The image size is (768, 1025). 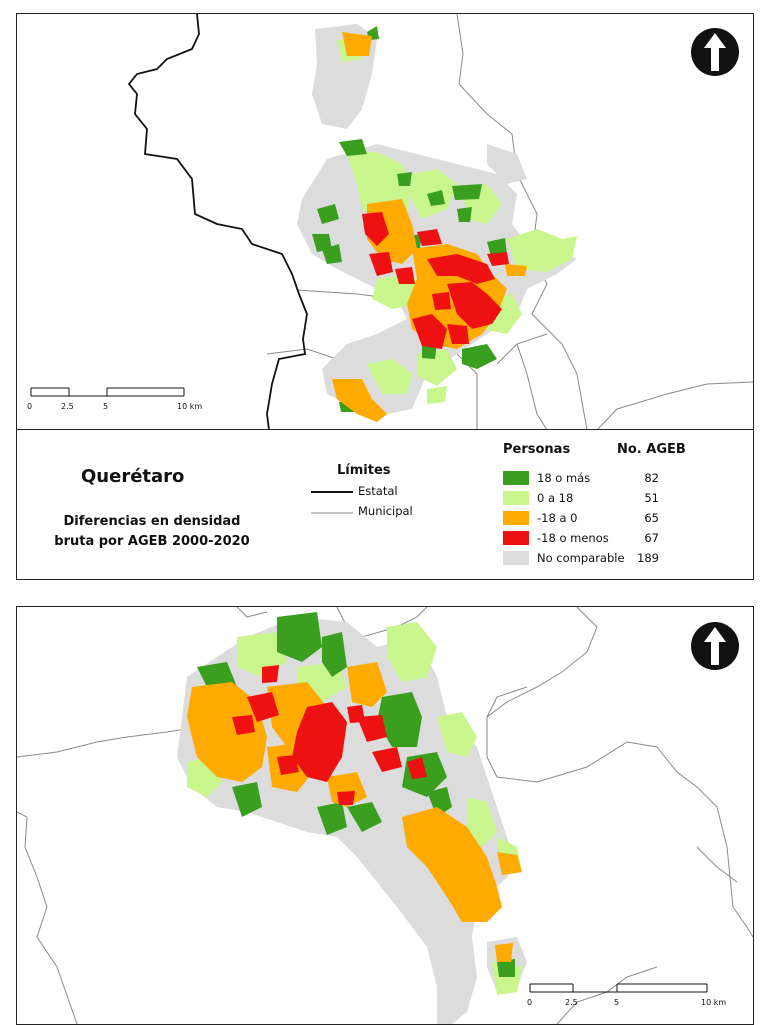 What do you see at coordinates (714, 1002) in the screenshot?
I see `scale-label-10km-bottom: 10 km` at bounding box center [714, 1002].